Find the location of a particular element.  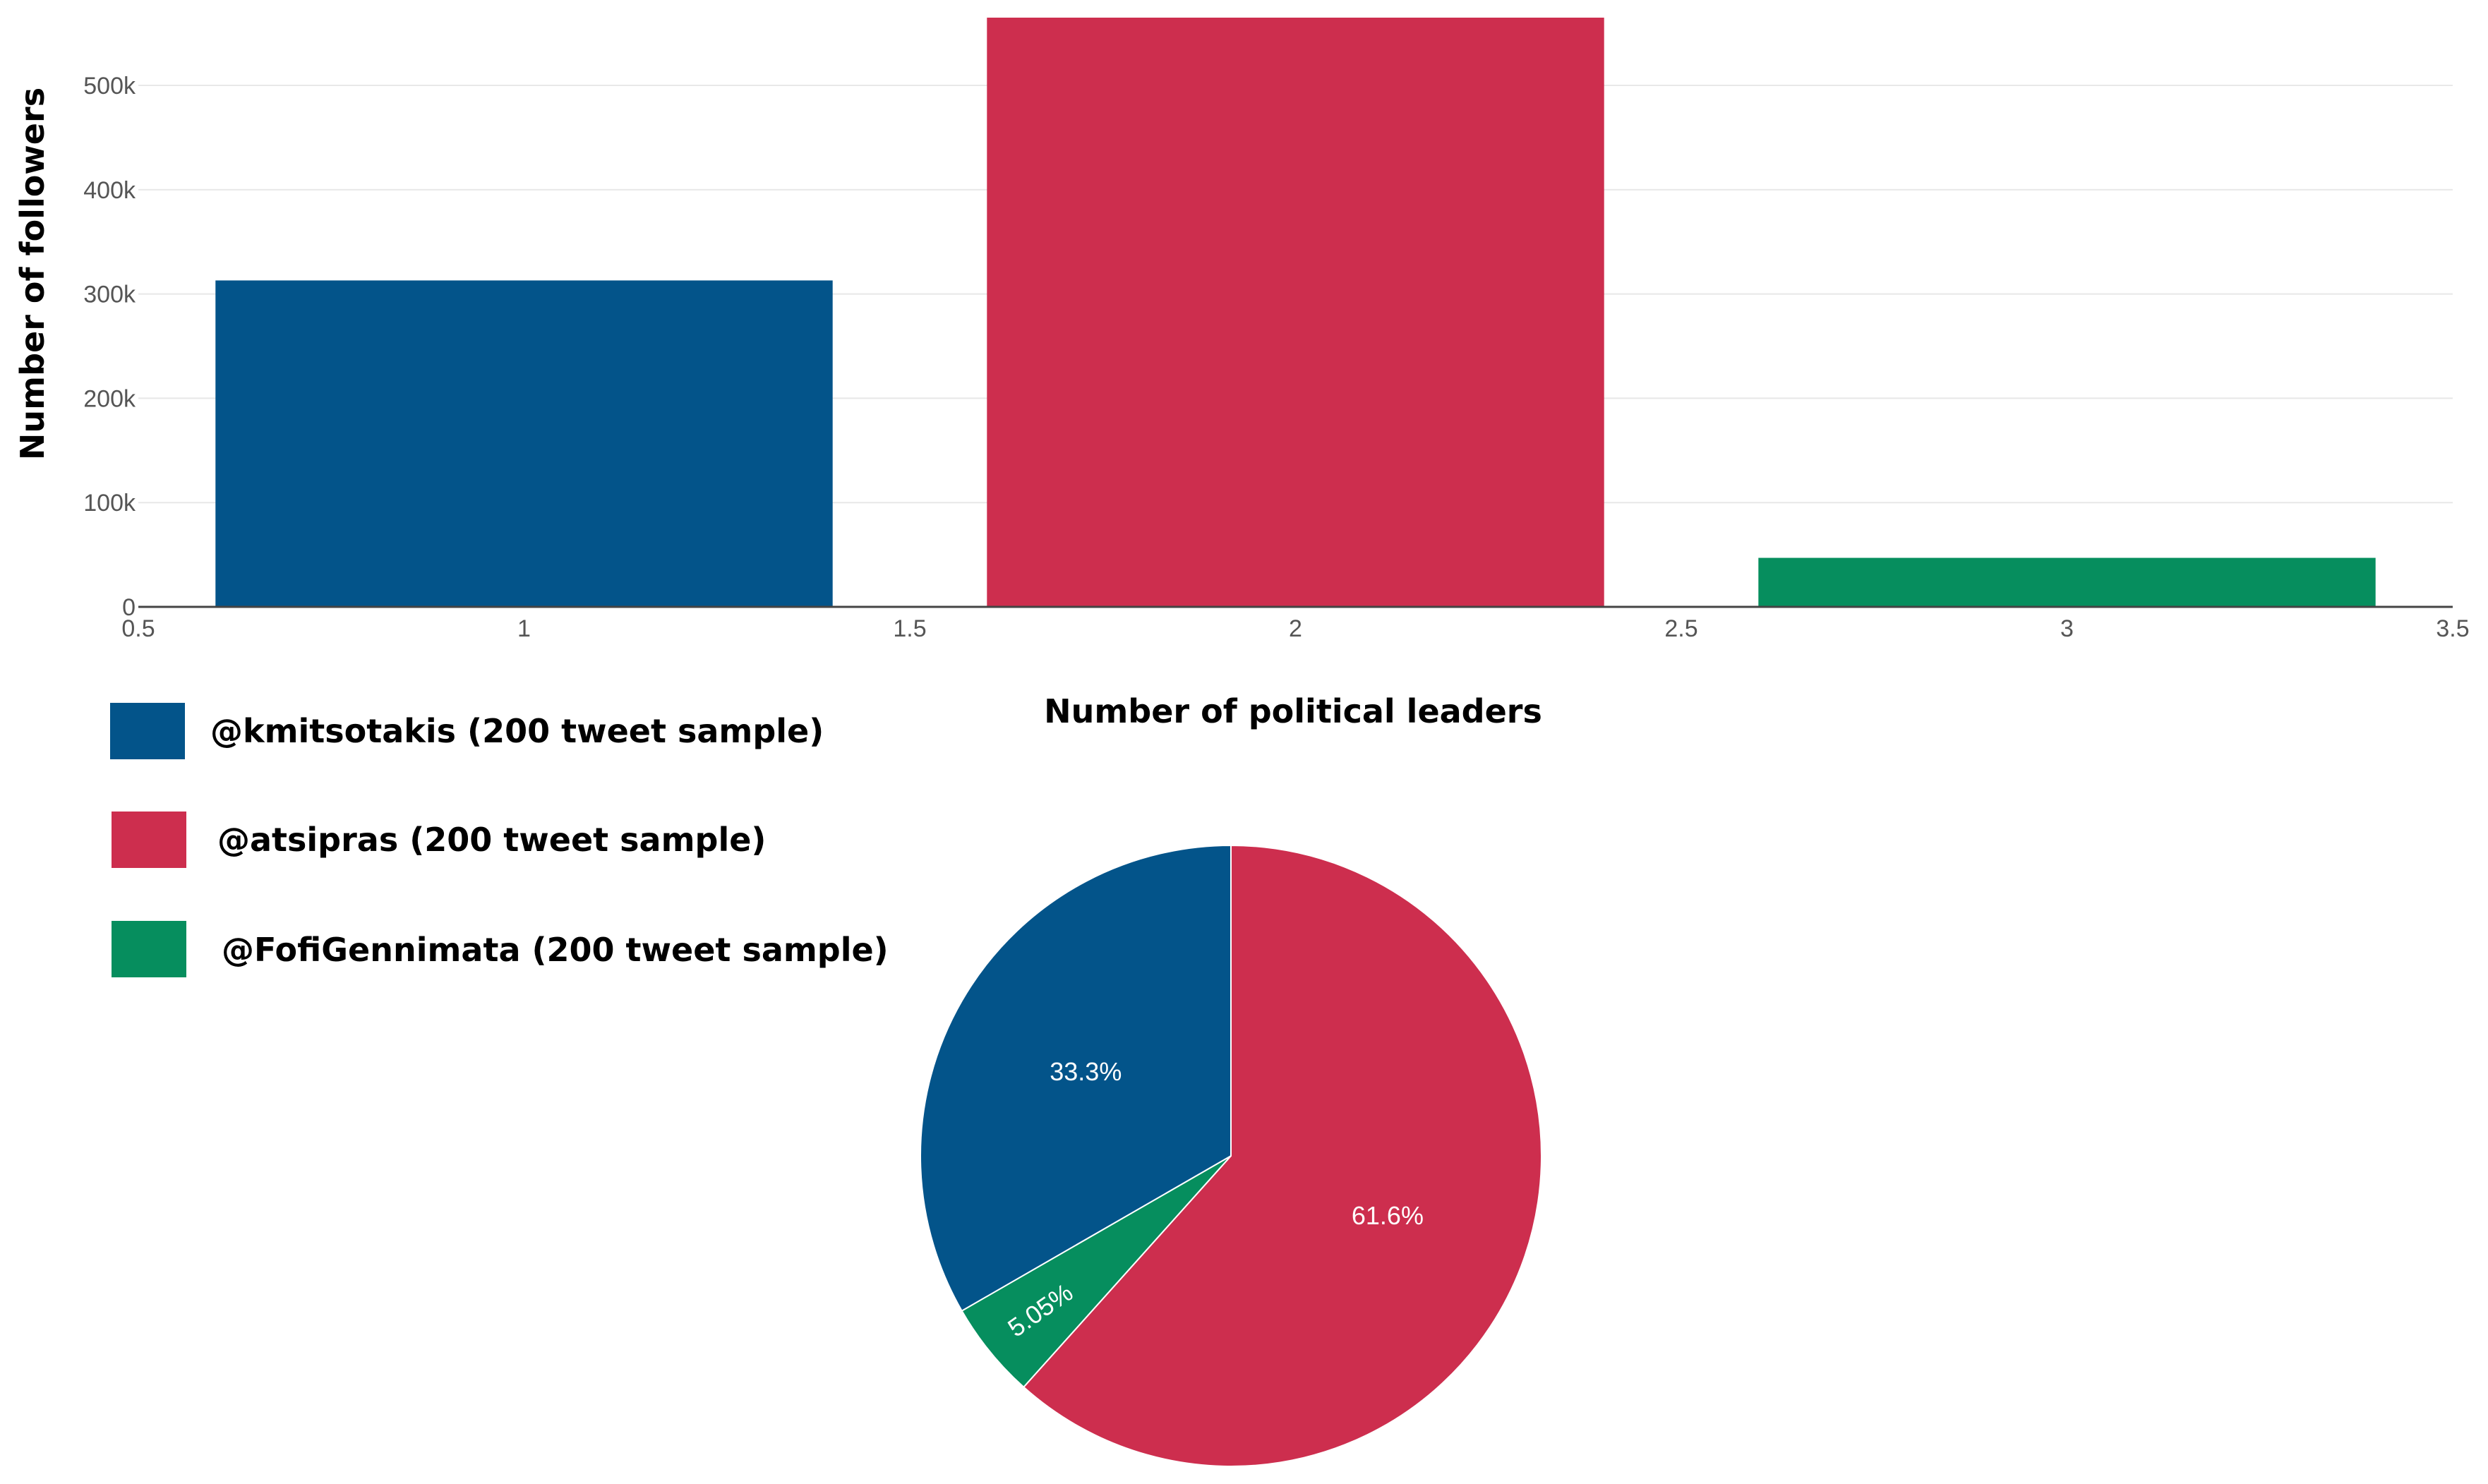

x-tick-label: 3.5 is located at coordinates (2452, 628).